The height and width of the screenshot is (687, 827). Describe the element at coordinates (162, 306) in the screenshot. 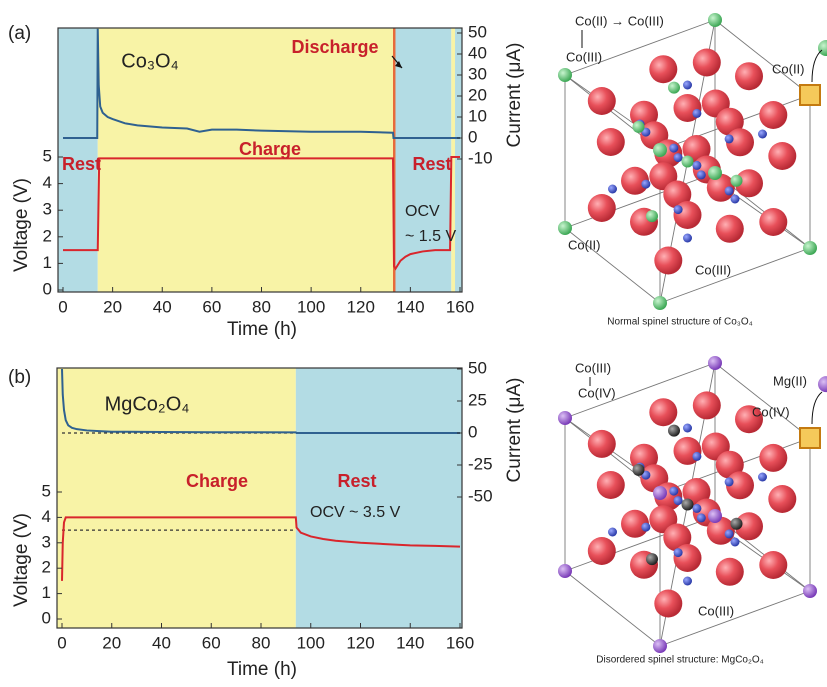

I see `x-tick-label: 40` at that location.